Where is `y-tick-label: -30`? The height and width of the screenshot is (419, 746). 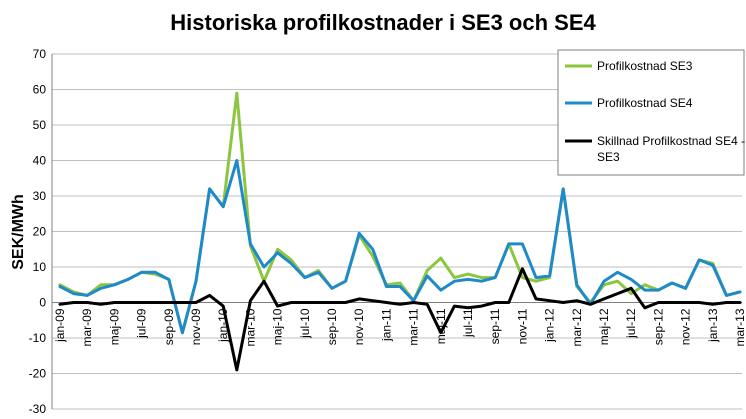
y-tick-label: -30 is located at coordinates (38, 409).